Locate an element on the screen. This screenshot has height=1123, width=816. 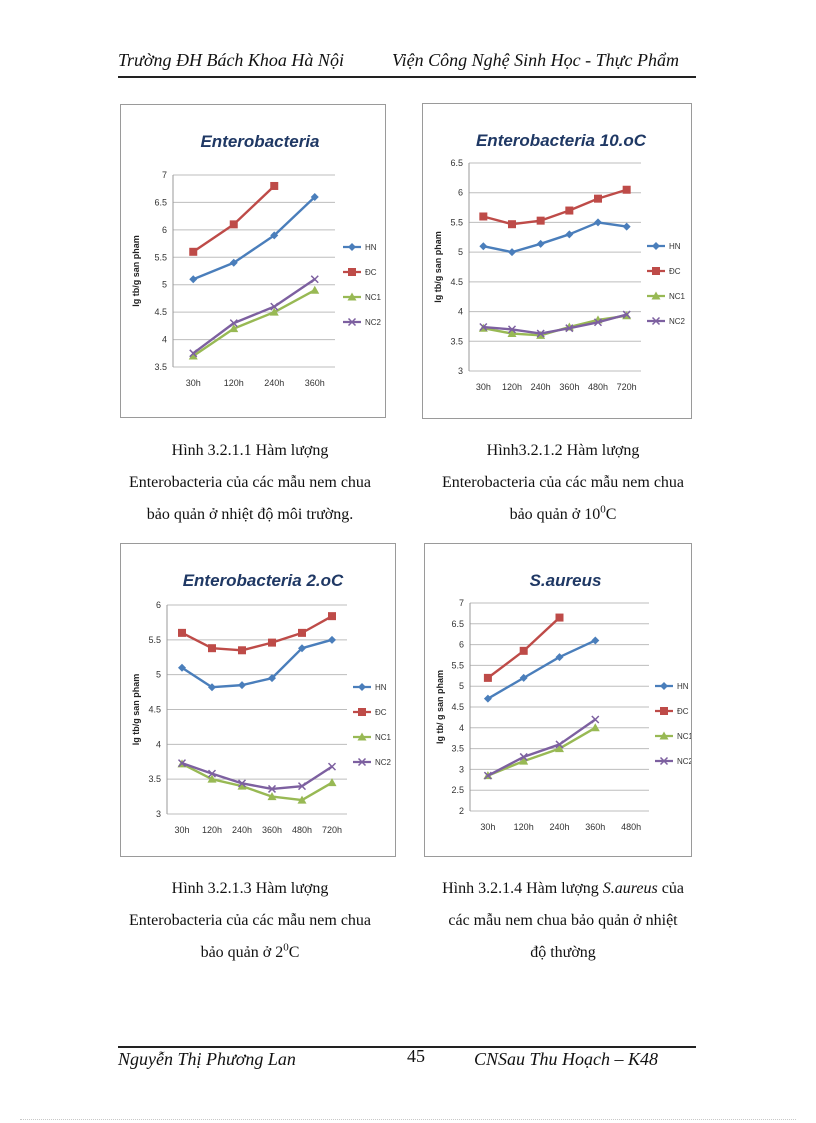
y-tick-label: 3.5 is located at coordinates (160, 367).